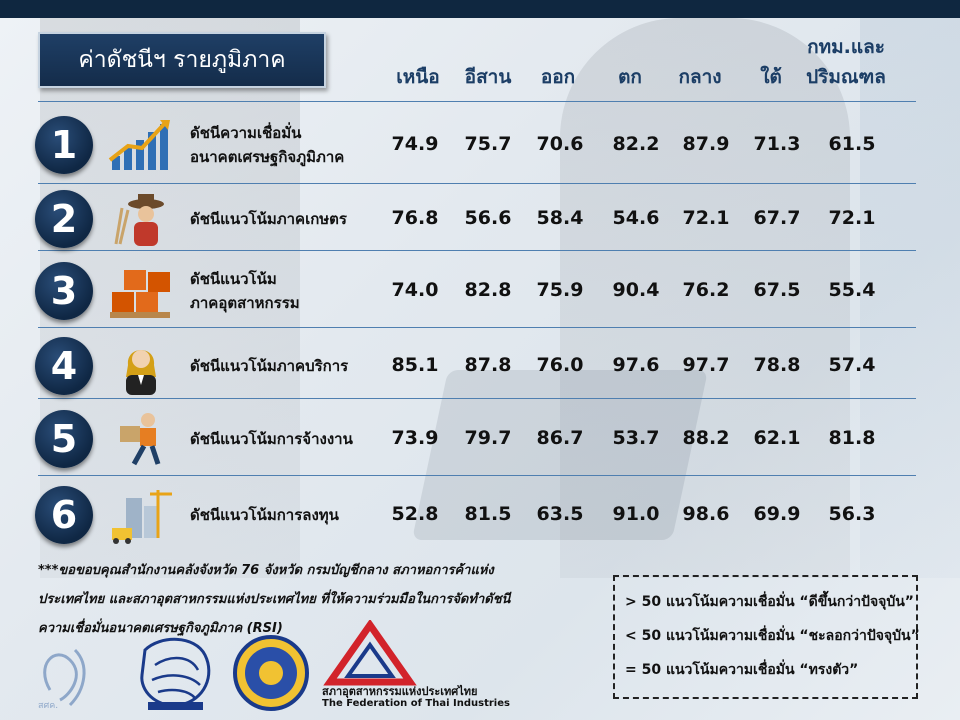 Image resolution: width=960 pixels, height=720 pixels. Describe the element at coordinates (560, 144) in the screenshot. I see `value-cell: 70.6` at that location.